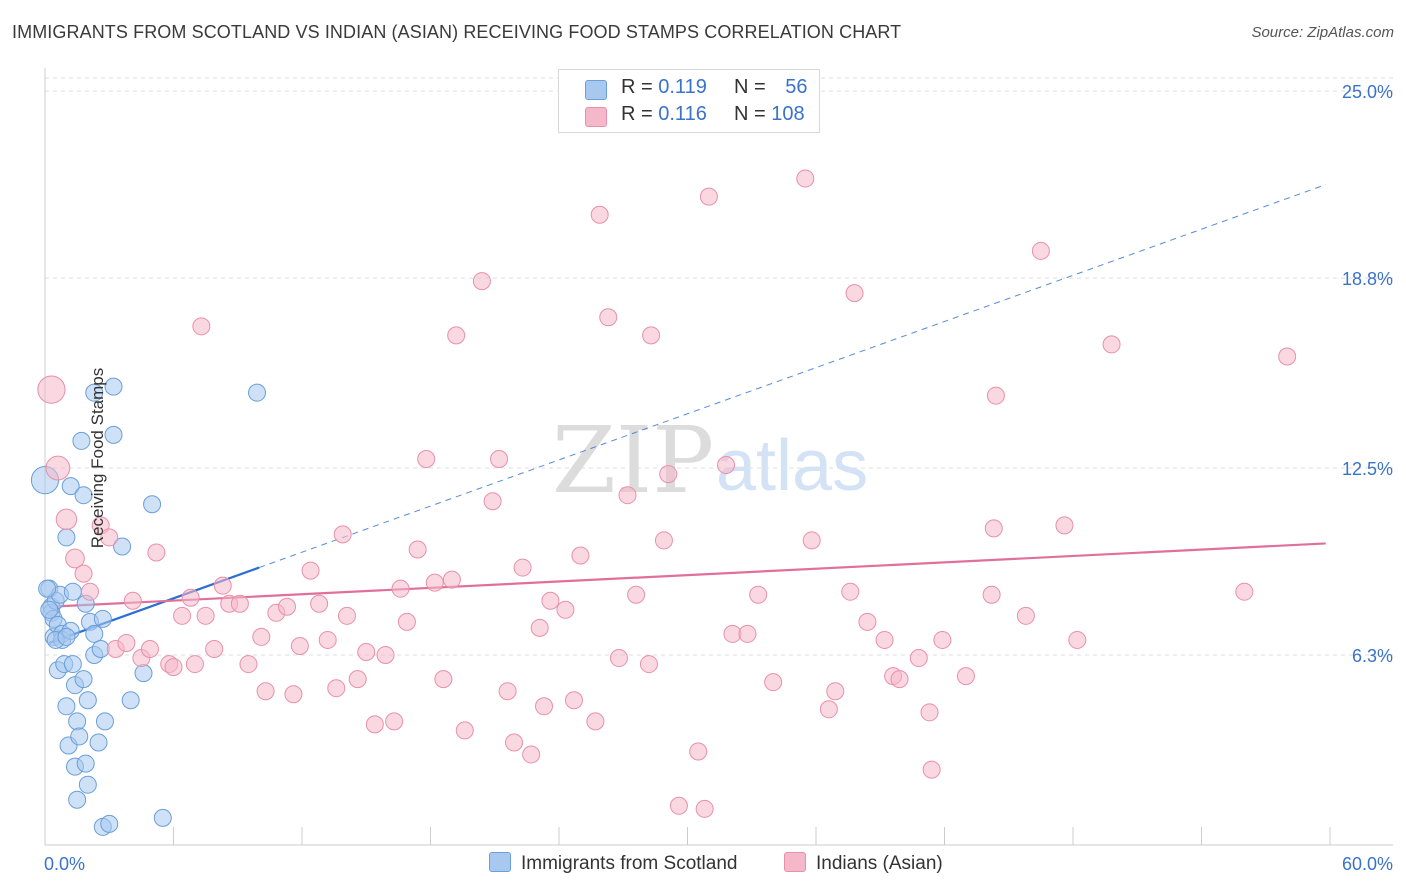 The image size is (1406, 892). What do you see at coordinates (687, 575) in the screenshot?
I see `pink-trendline` at bounding box center [687, 575].